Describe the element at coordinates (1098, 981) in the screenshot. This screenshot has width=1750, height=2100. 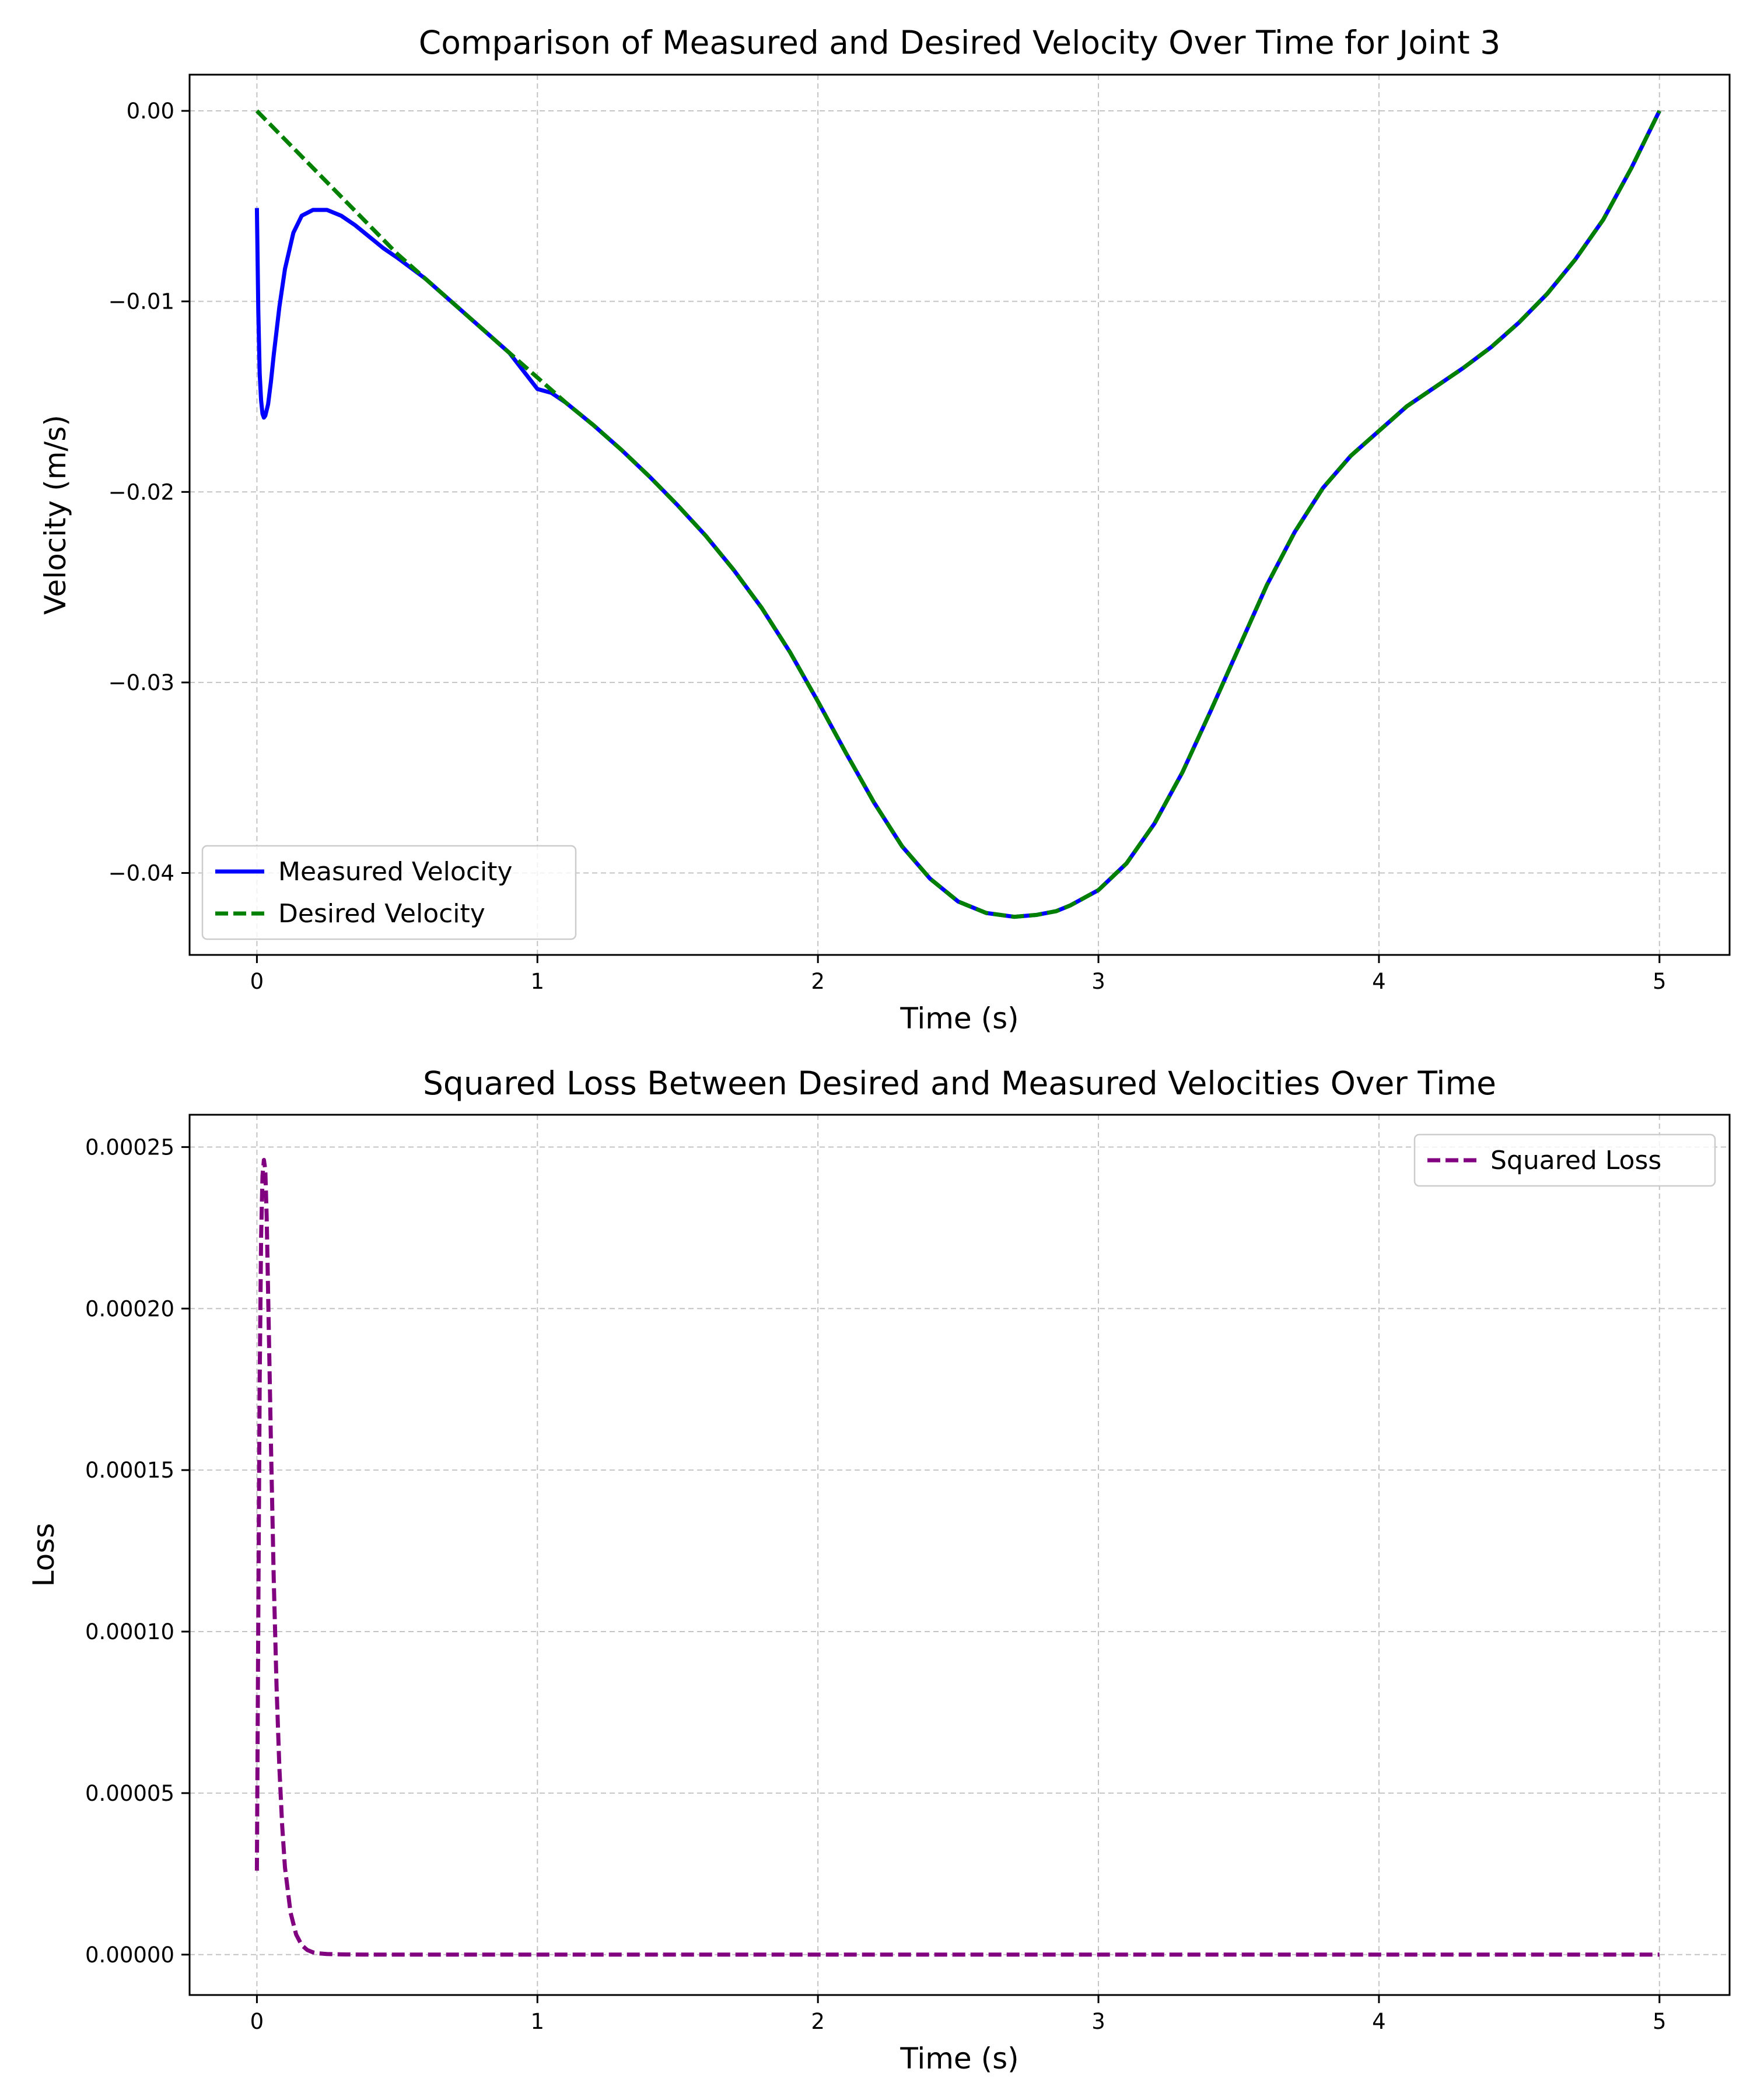
I see `velocity-x-tick-label: 3` at that location.